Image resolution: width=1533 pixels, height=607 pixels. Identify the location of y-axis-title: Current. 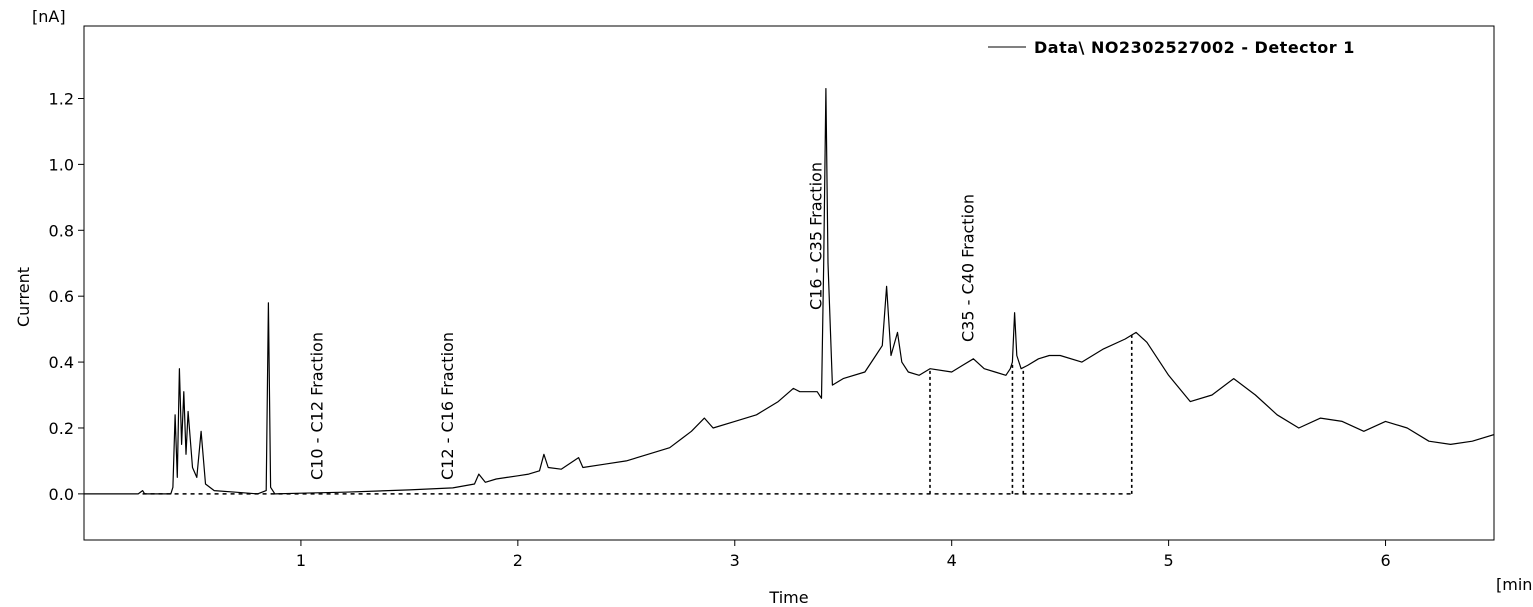
(23, 297).